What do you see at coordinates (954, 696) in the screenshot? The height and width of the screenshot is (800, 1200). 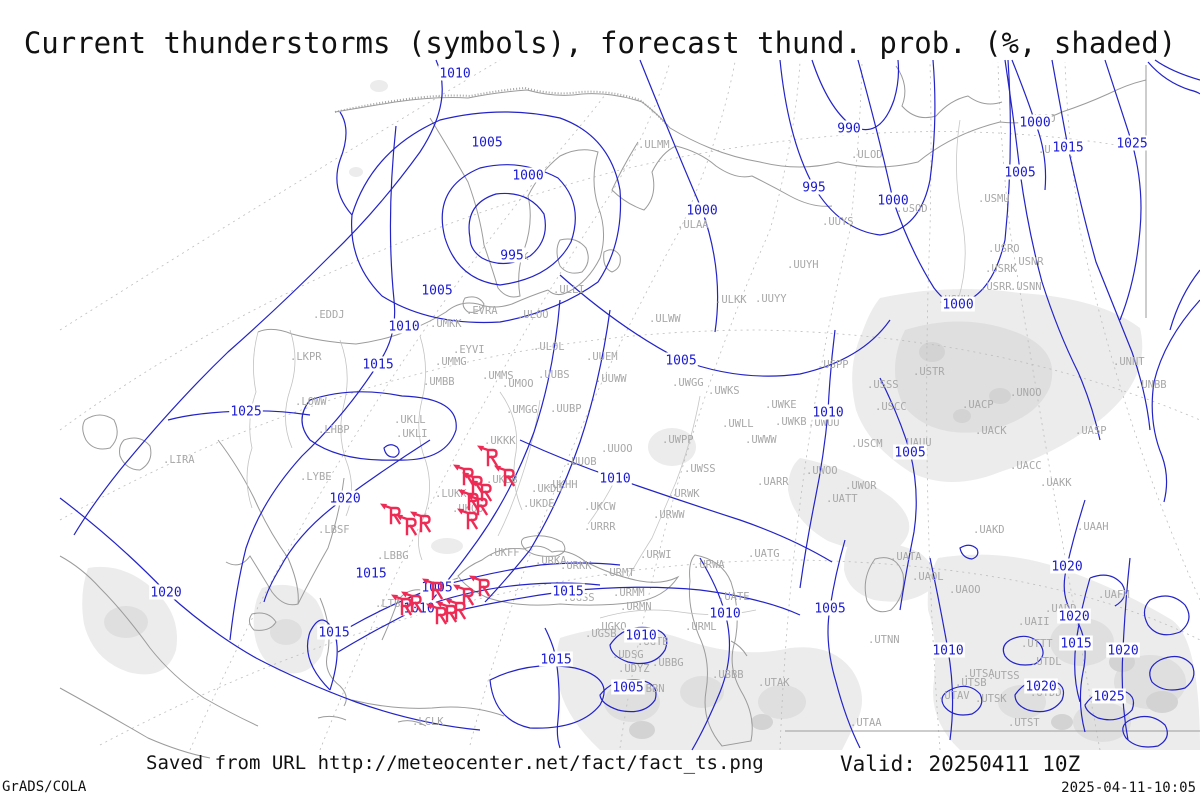 I see `svg-text: .UTAV` at bounding box center [954, 696].